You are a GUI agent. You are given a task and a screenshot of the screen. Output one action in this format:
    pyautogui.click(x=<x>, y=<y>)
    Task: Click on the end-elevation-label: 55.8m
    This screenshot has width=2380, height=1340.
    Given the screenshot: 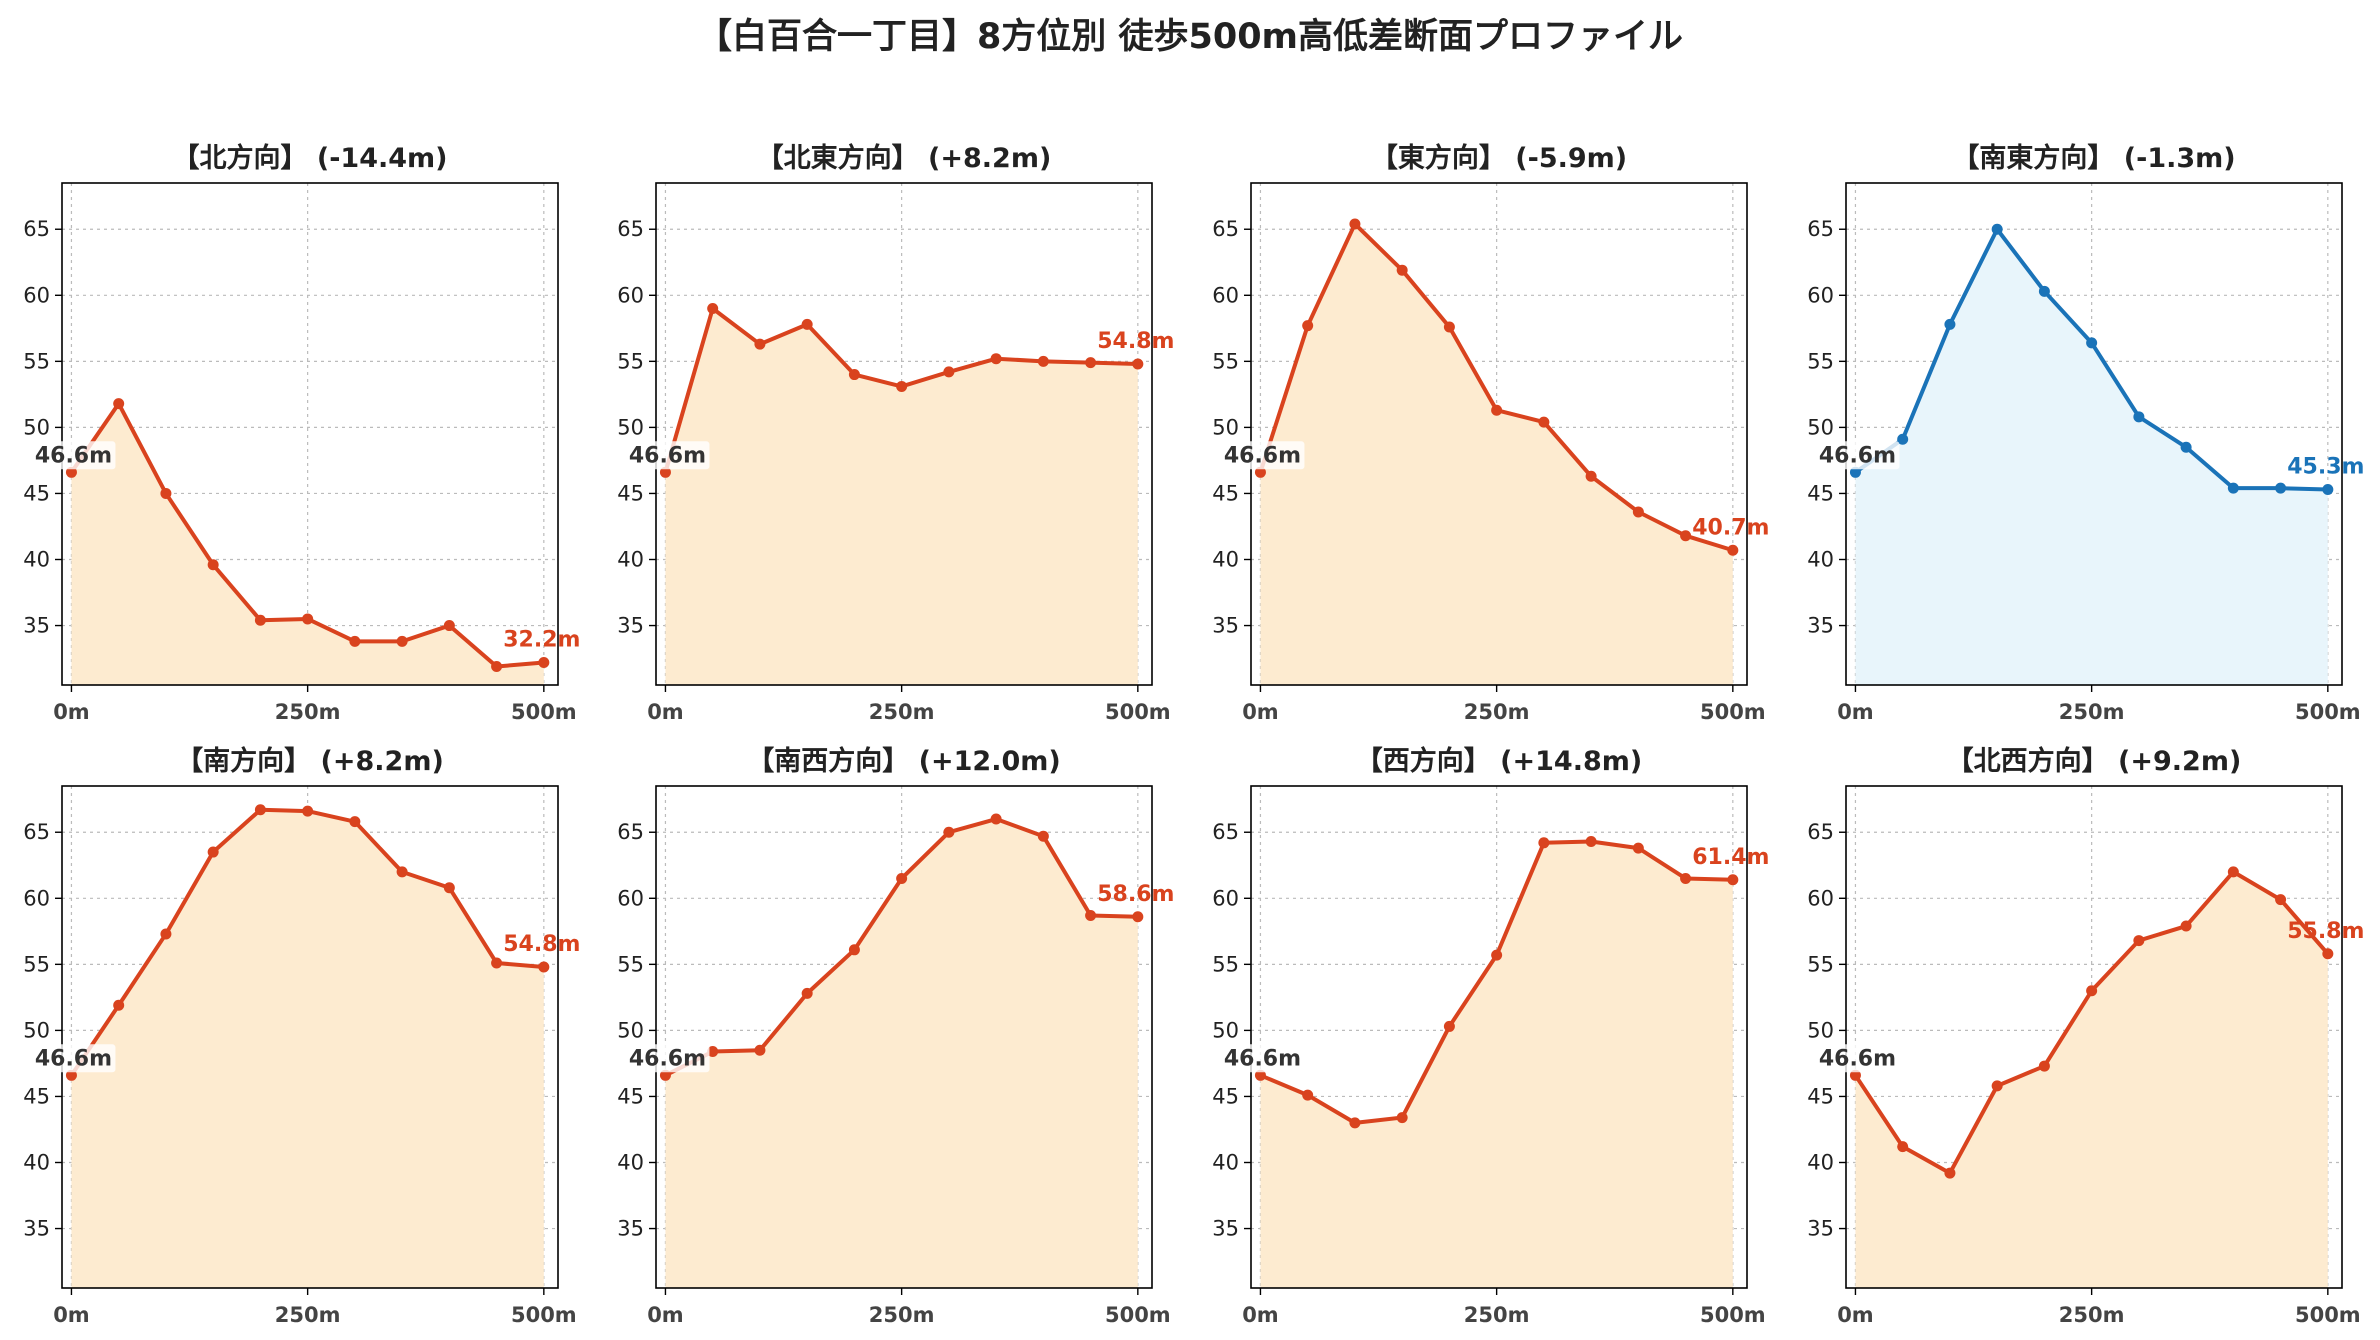 What is the action you would take?
    pyautogui.click(x=2325, y=931)
    